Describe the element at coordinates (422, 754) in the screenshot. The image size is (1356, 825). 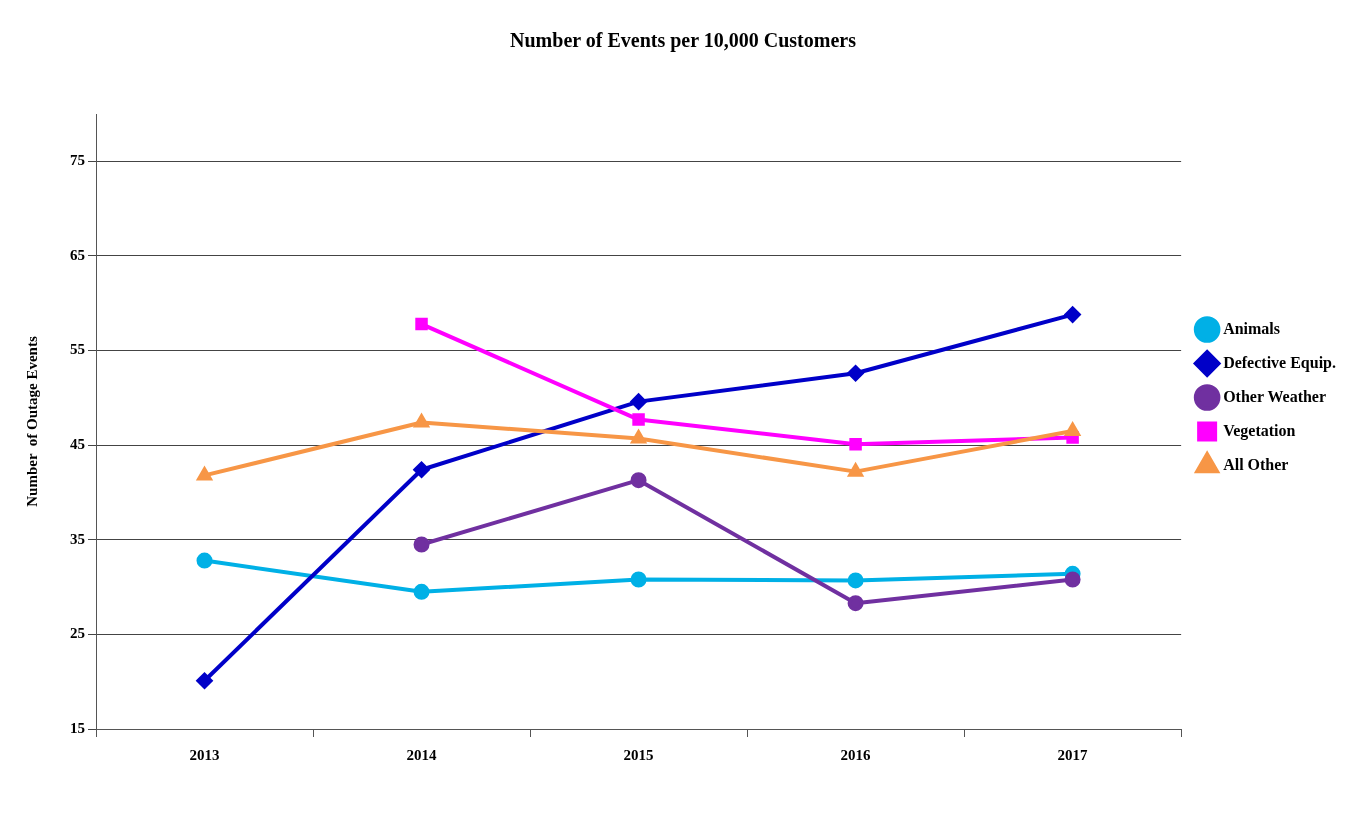
I see `x-tick-label: 2014` at that location.